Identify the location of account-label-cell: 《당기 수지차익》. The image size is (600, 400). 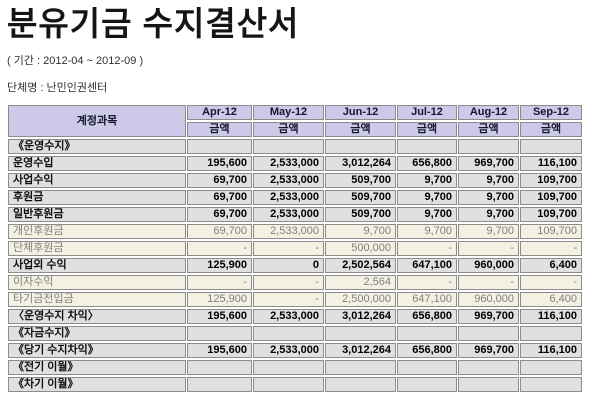
(97, 350).